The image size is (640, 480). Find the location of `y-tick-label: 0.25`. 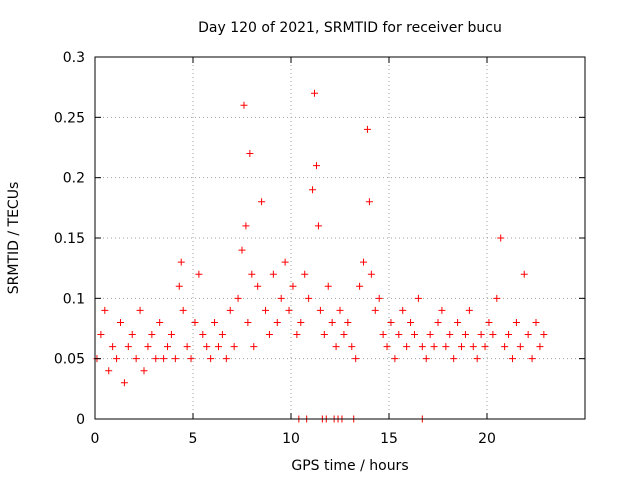

y-tick-label: 0.25 is located at coordinates (69, 118).